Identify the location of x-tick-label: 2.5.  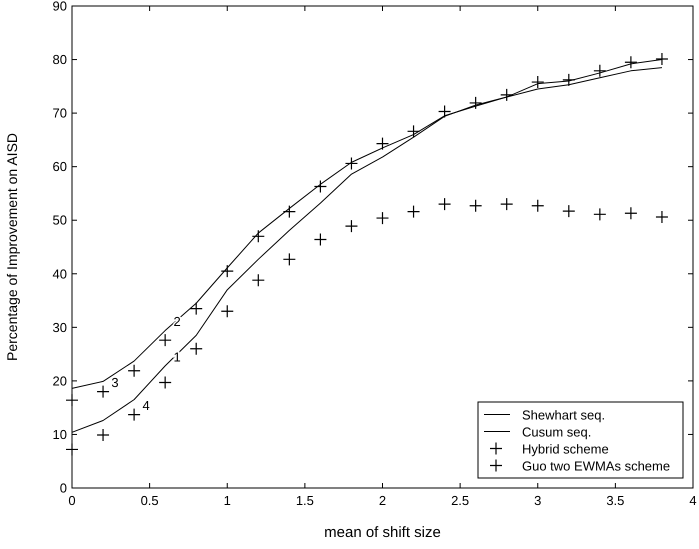
(460, 500).